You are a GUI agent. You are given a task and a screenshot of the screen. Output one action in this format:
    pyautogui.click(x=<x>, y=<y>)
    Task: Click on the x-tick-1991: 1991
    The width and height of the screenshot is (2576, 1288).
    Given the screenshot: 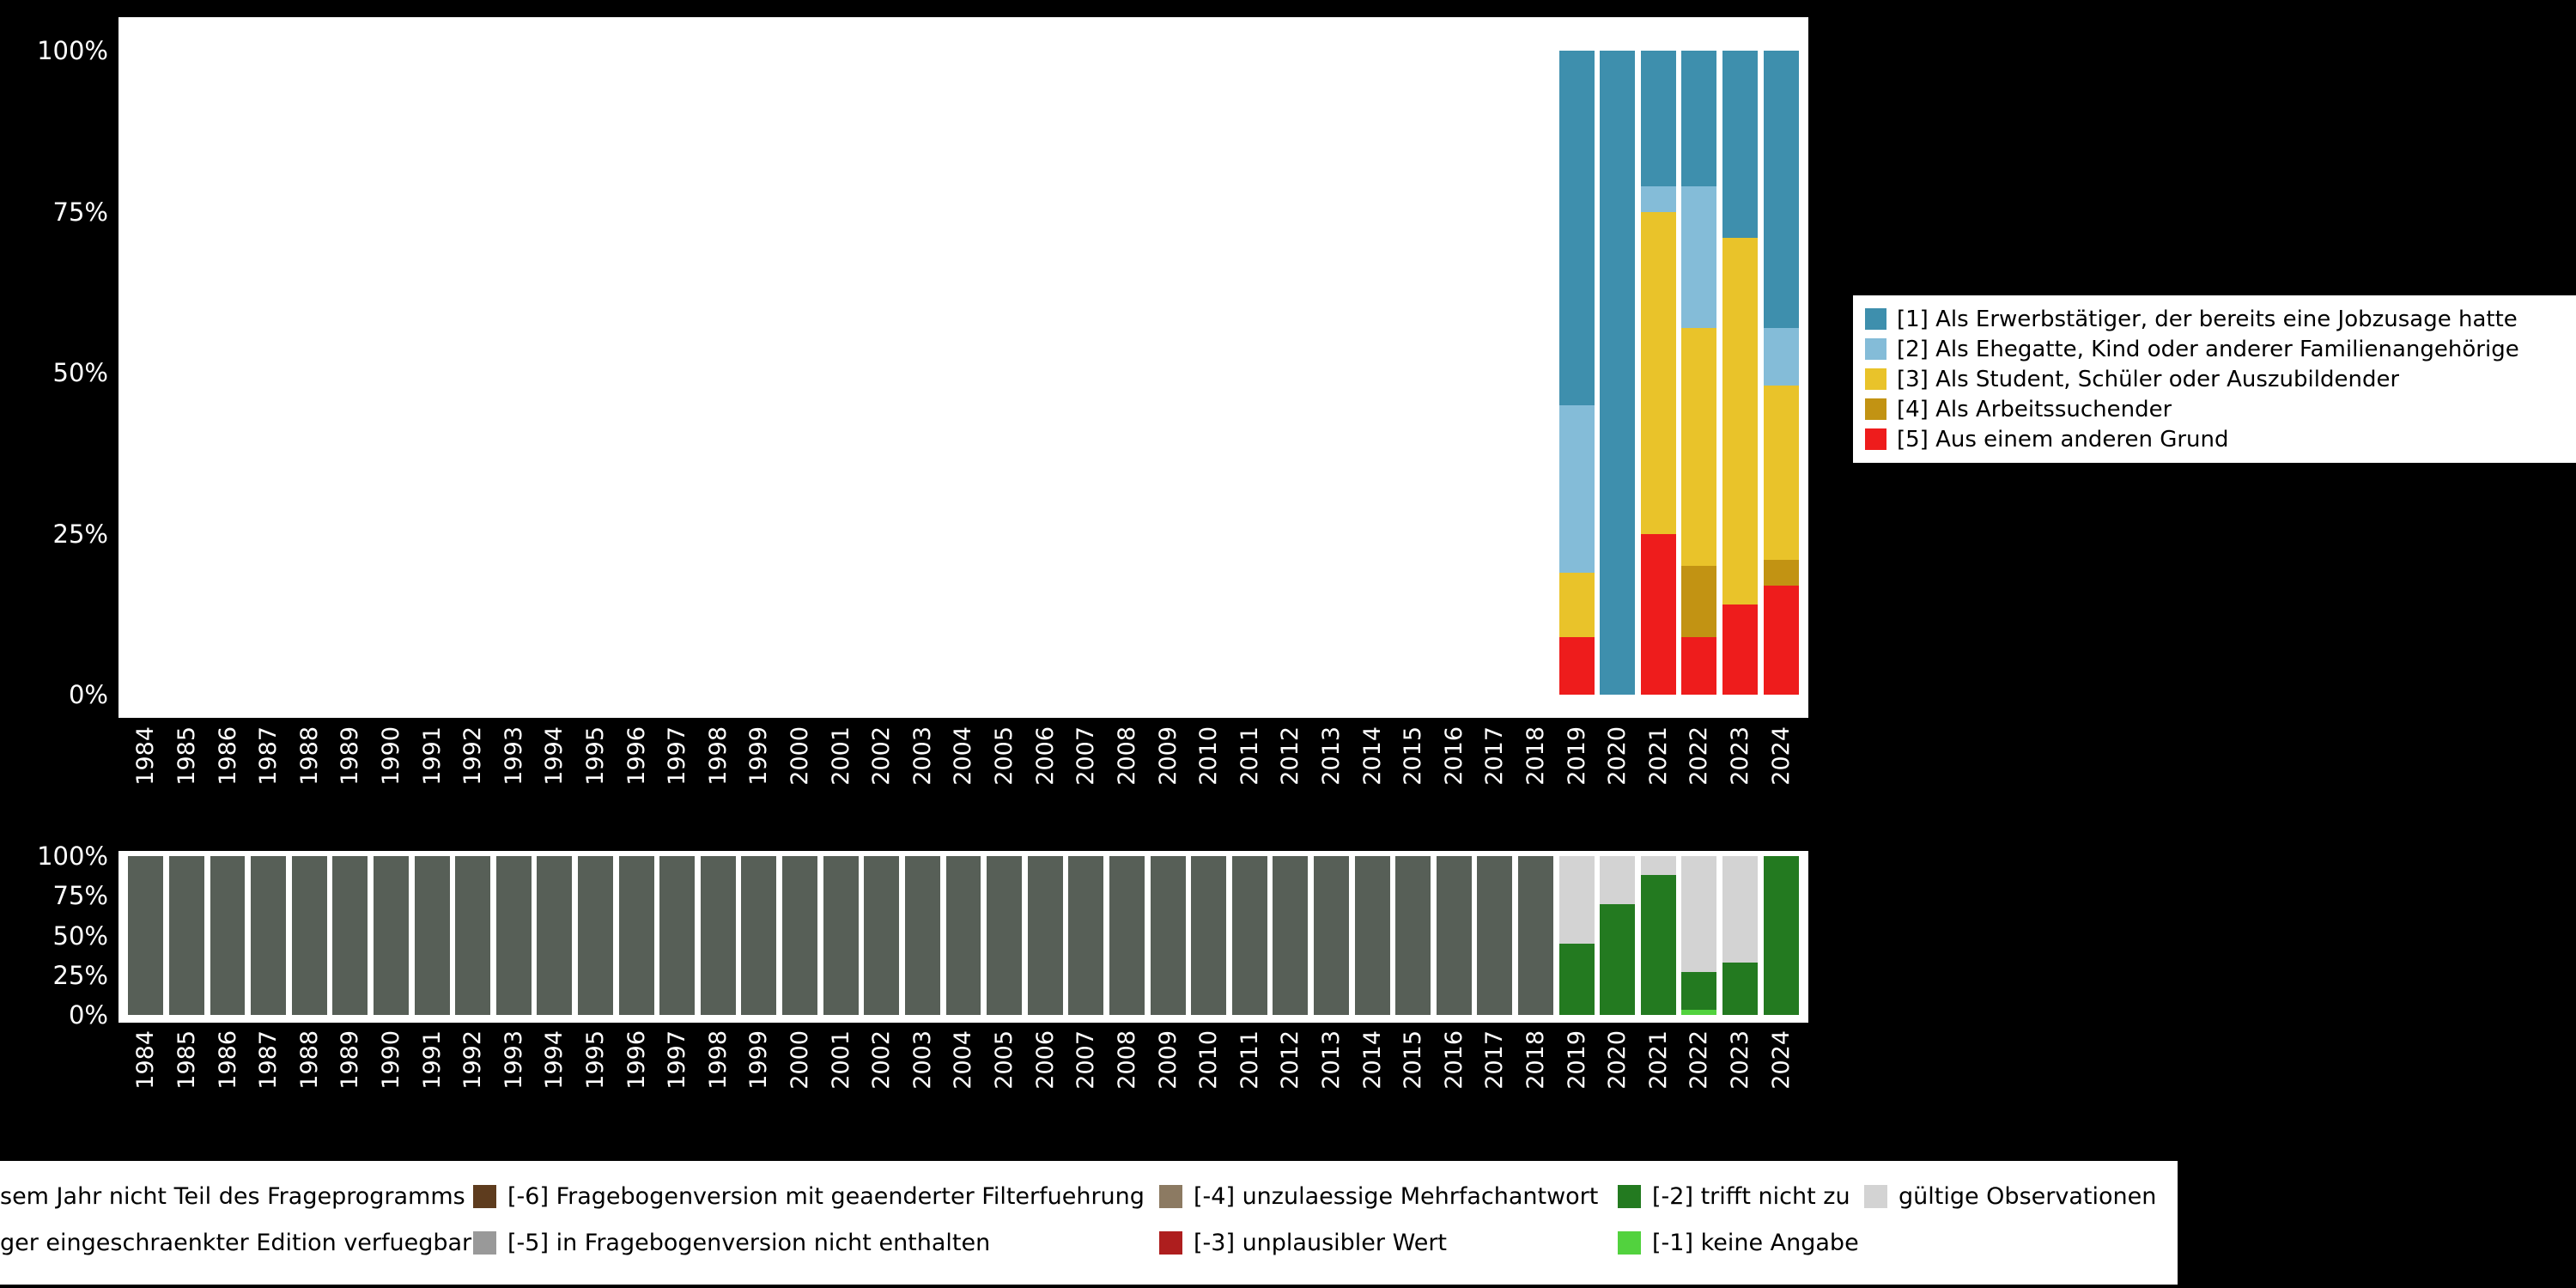 What is the action you would take?
    pyautogui.click(x=432, y=1079)
    